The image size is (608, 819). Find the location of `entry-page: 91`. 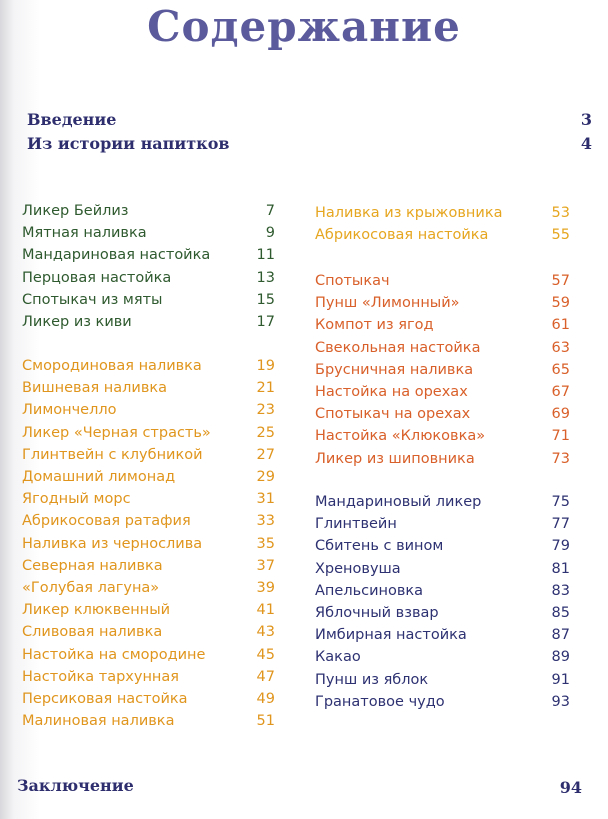

entry-page: 91 is located at coordinates (560, 679).